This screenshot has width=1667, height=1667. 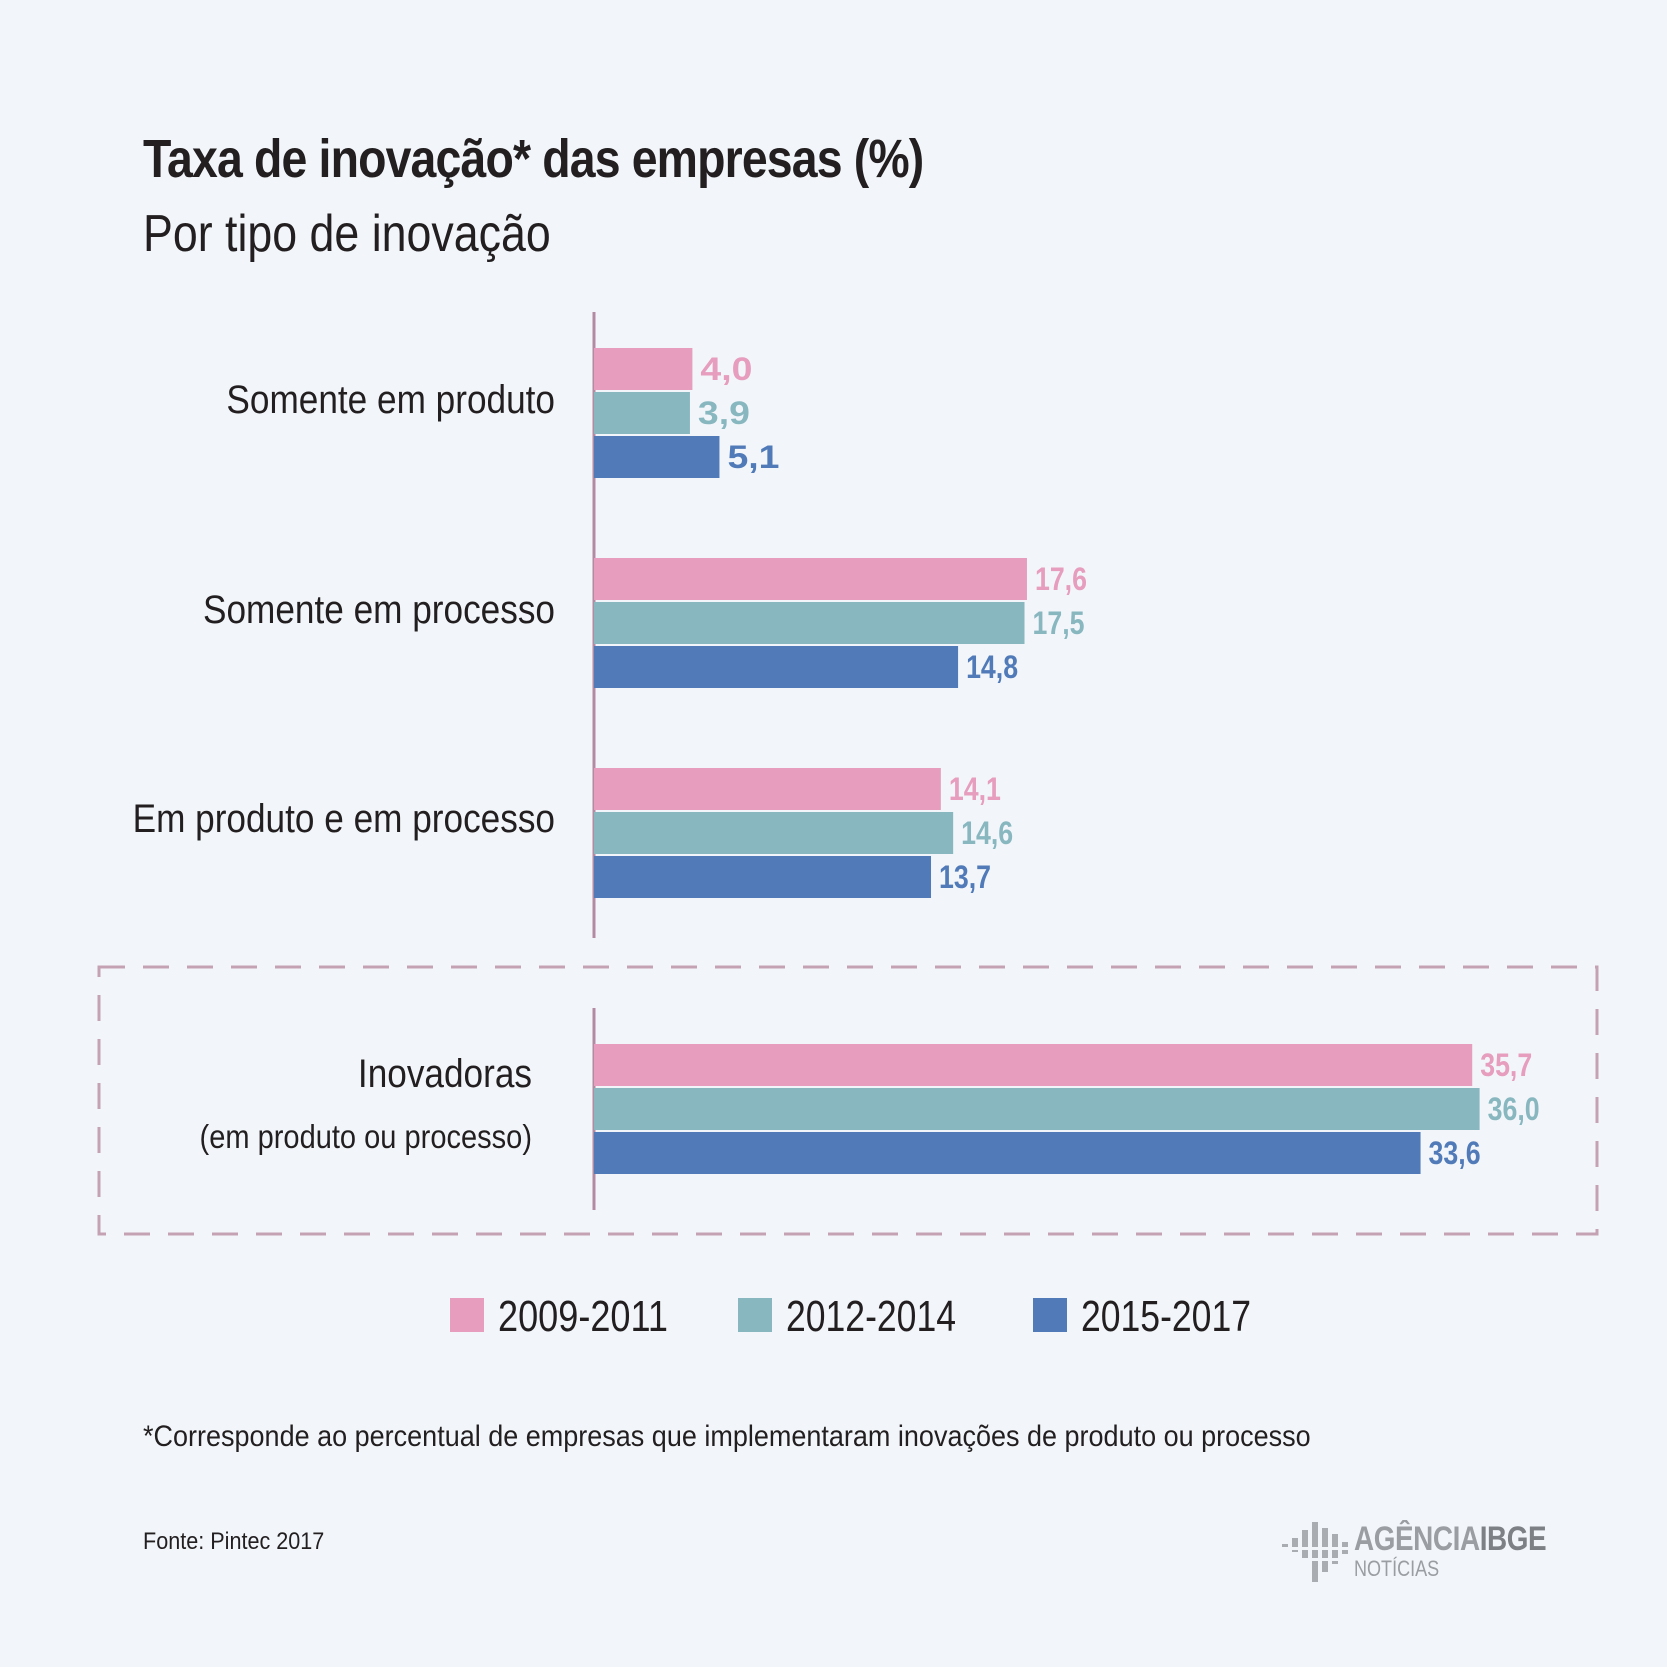 I want to click on data-label-2012-2014-2: 14,6, so click(x=987, y=833).